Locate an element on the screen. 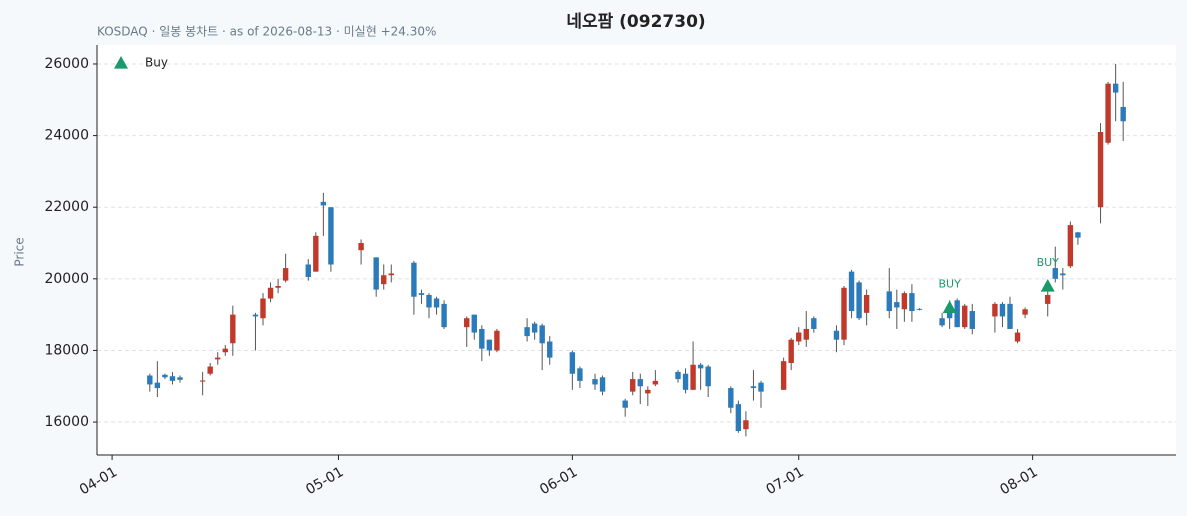  y-tick-label: 16000 is located at coordinates (66, 422).